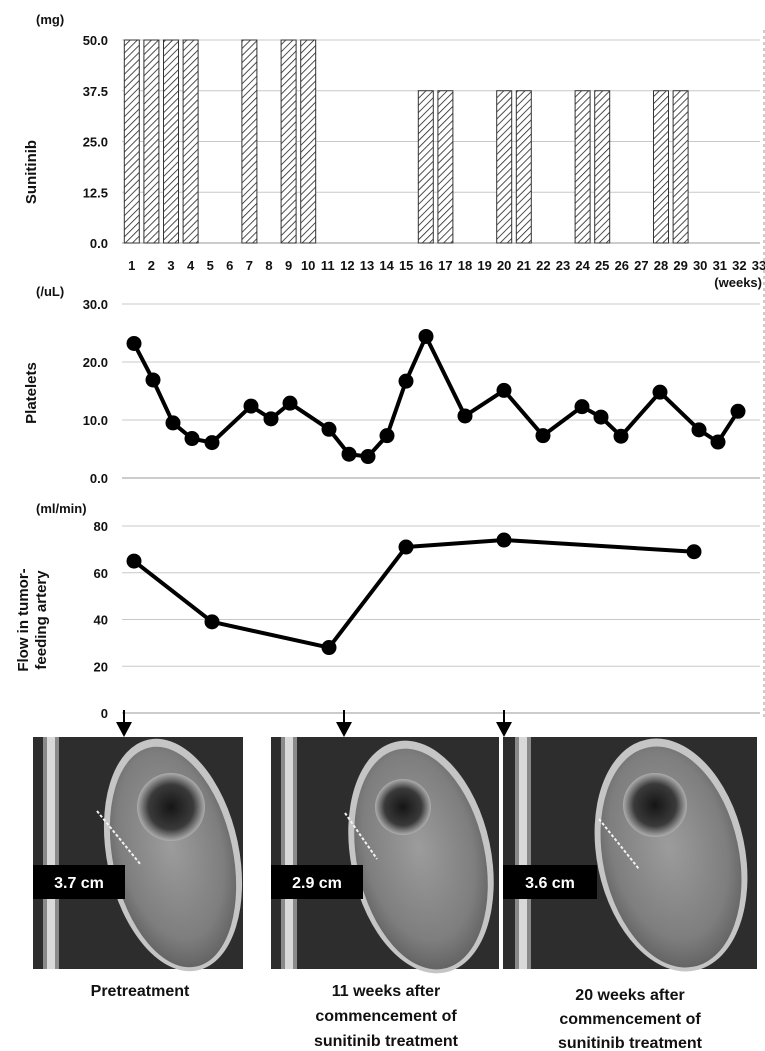  I want to click on flow-gridlines, so click(441, 619).